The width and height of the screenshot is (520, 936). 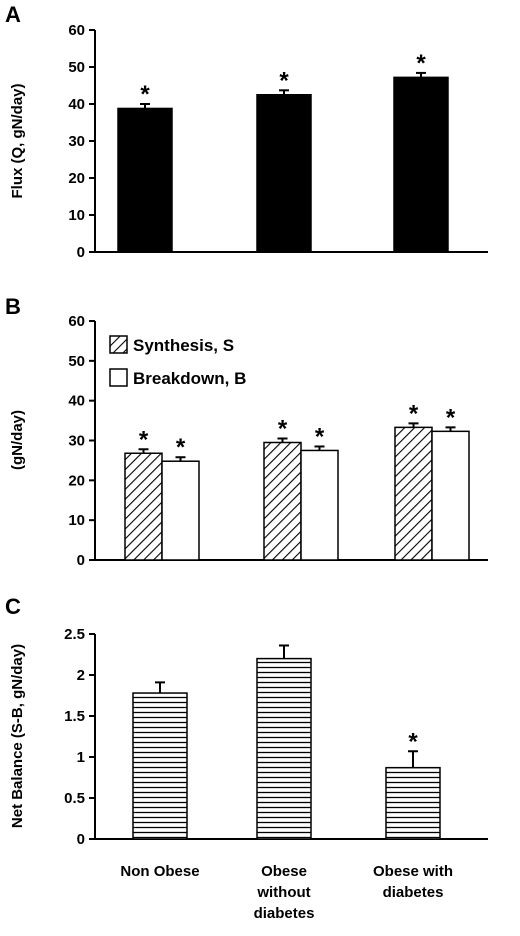 What do you see at coordinates (284, 871) in the screenshot?
I see `x-tick-label-line: Obese` at bounding box center [284, 871].